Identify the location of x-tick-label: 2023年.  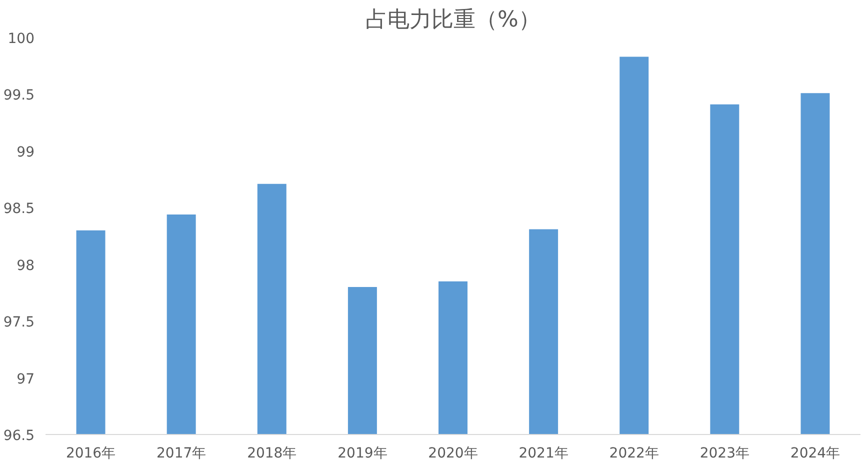
(725, 454).